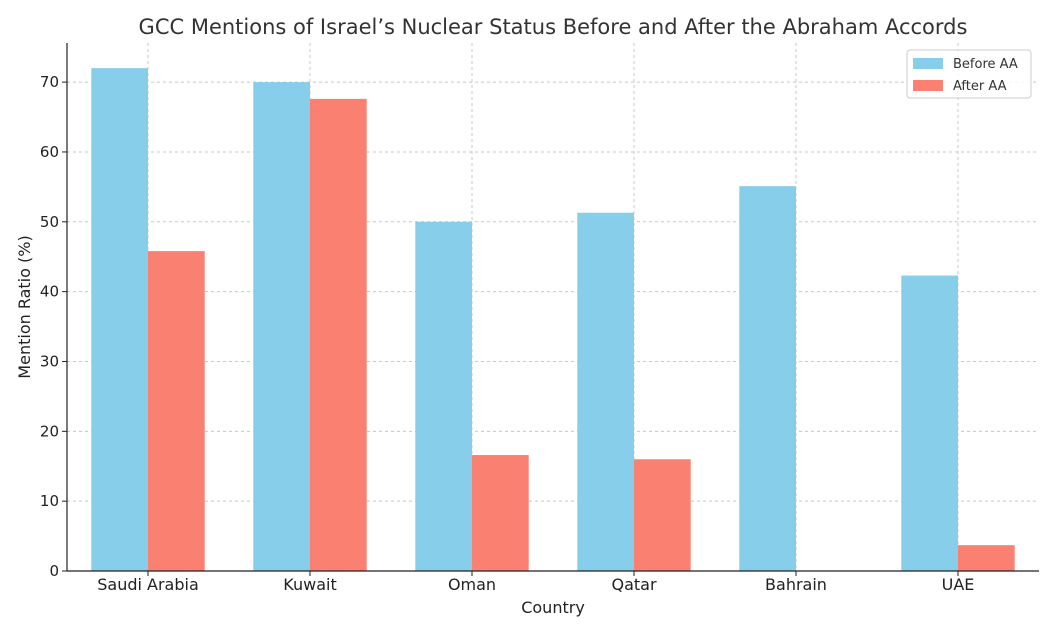 This screenshot has height=633, width=1055. I want to click on y-tick-label: 0, so click(54, 571).